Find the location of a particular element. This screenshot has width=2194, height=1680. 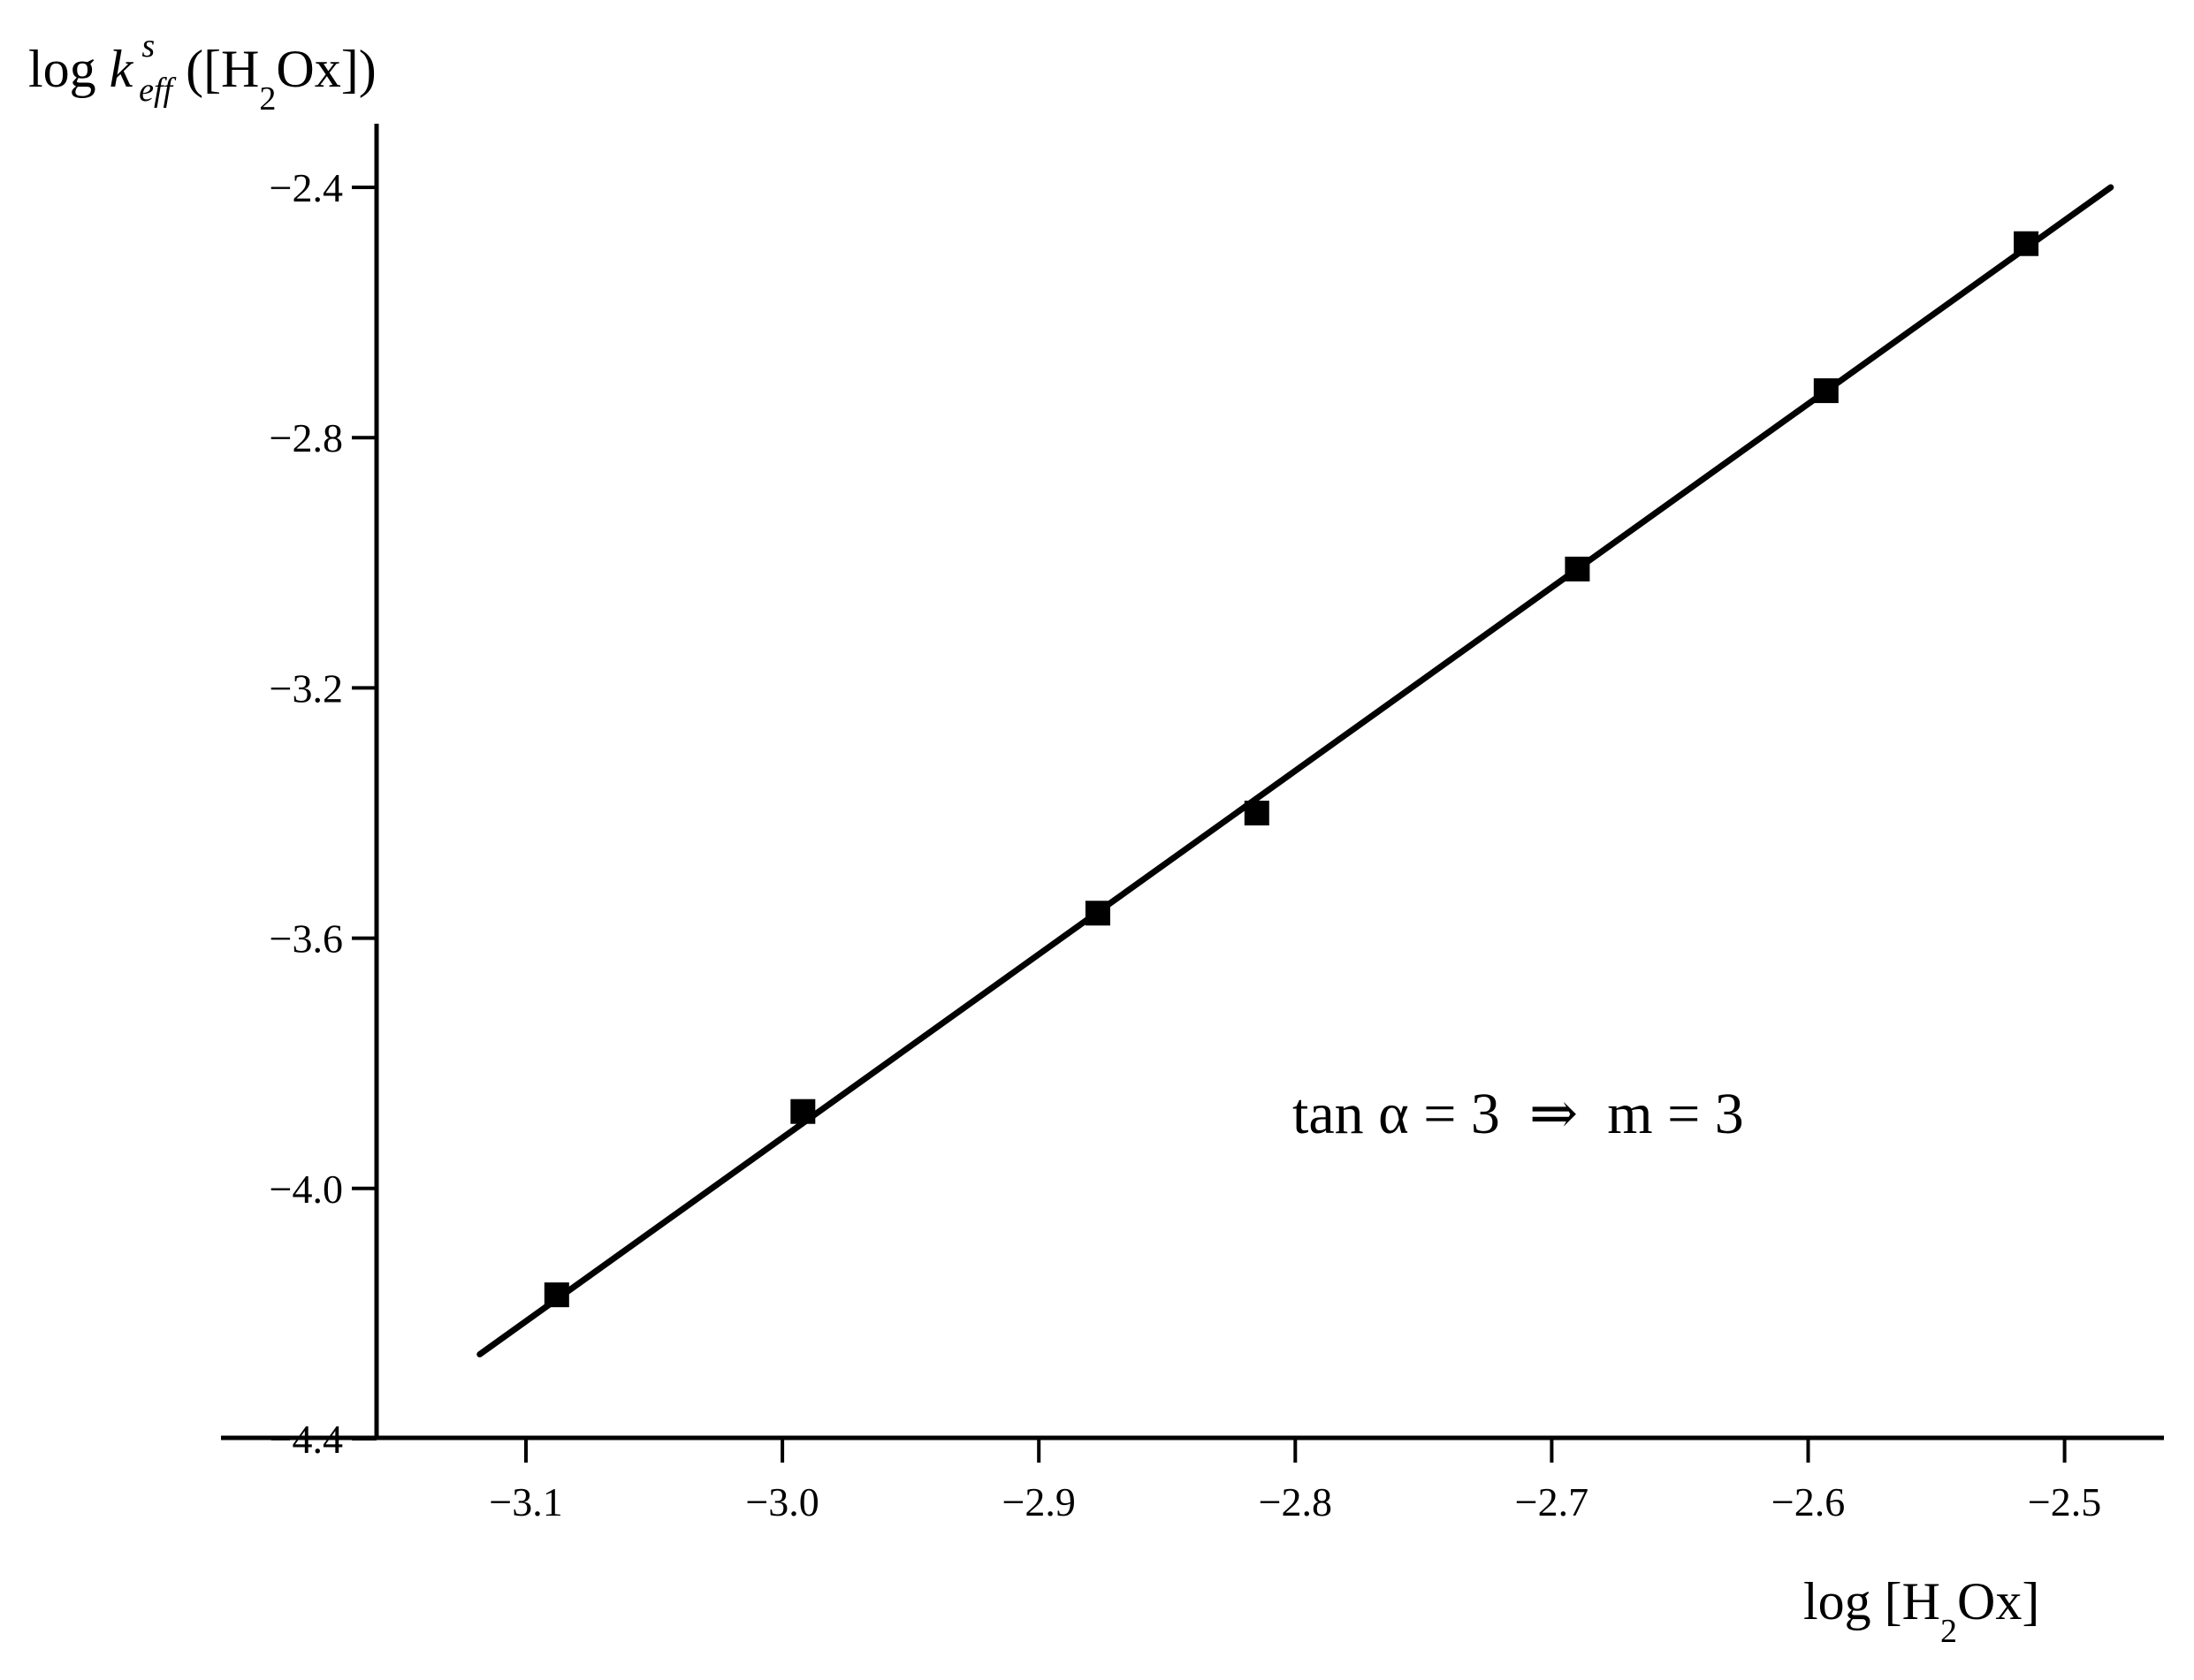

x-tick-label: −2.5 is located at coordinates (2064, 1501).